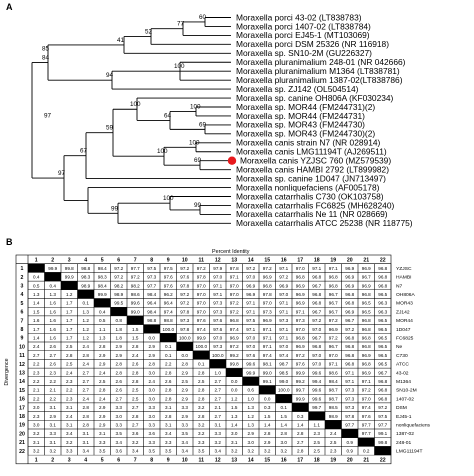  I want to click on matrix-value: 1.5, so click(36, 311).